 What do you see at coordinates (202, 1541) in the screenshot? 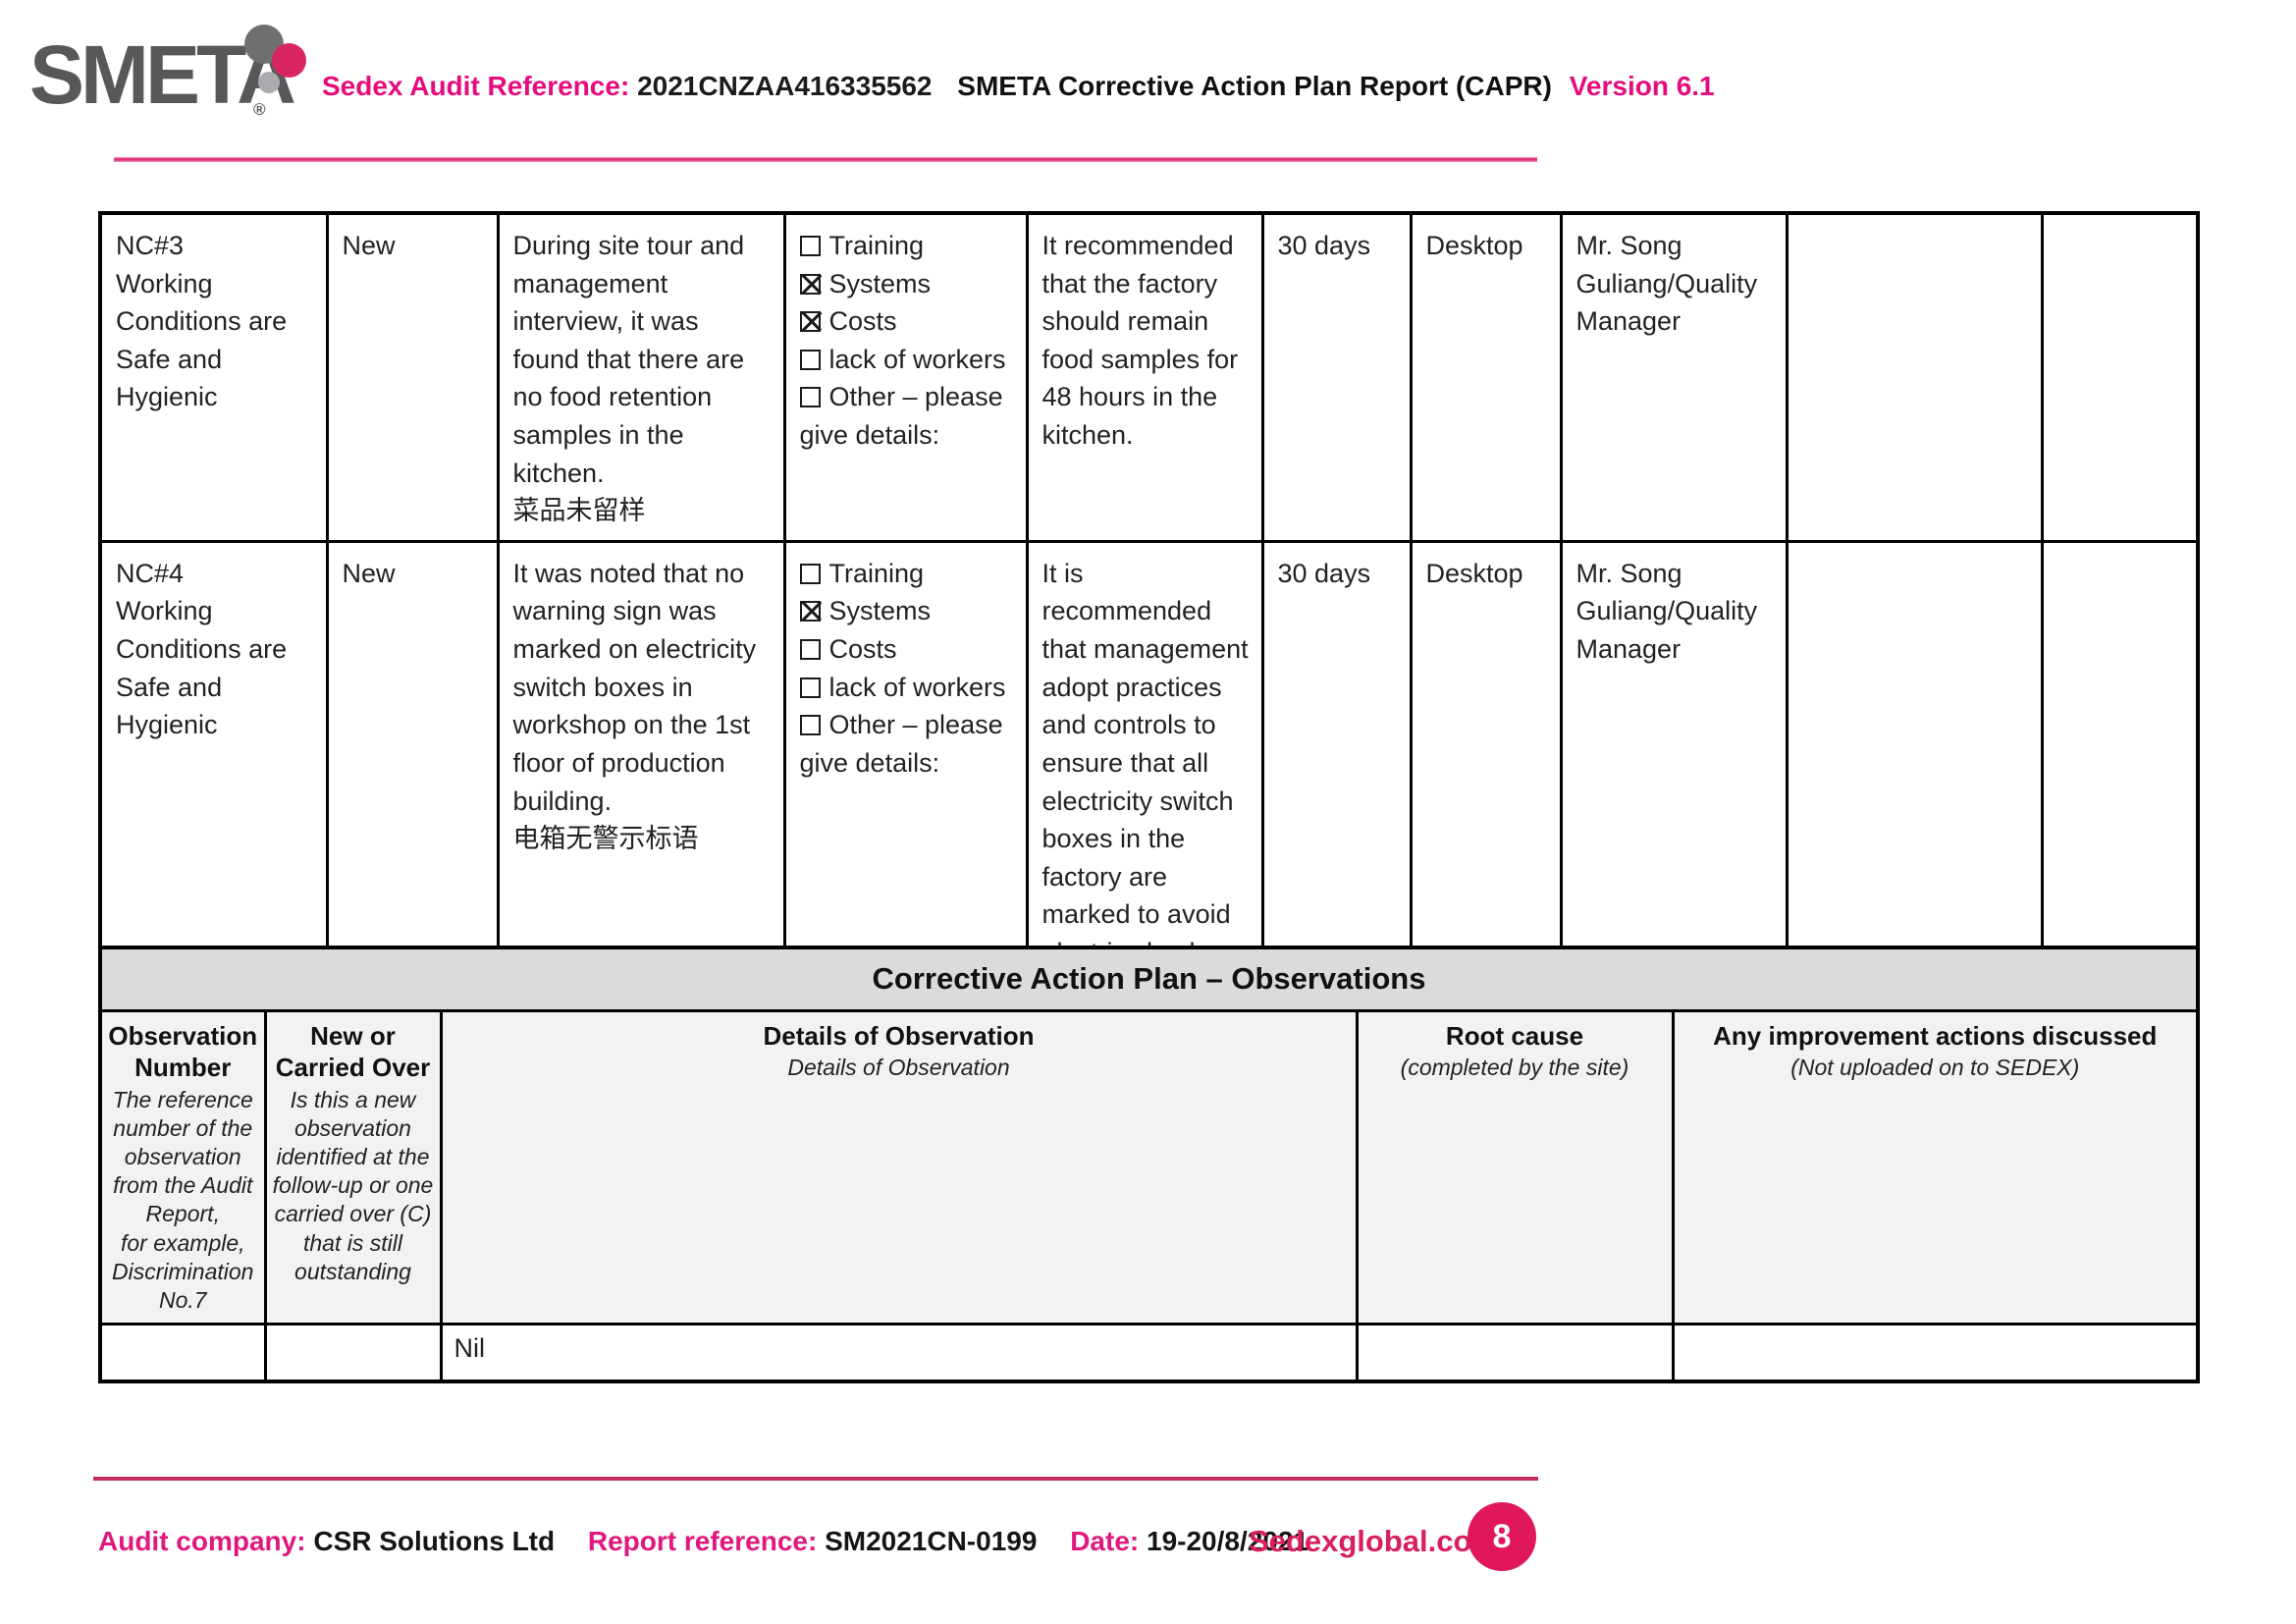
I see `audit-company-label: Audit company:` at bounding box center [202, 1541].